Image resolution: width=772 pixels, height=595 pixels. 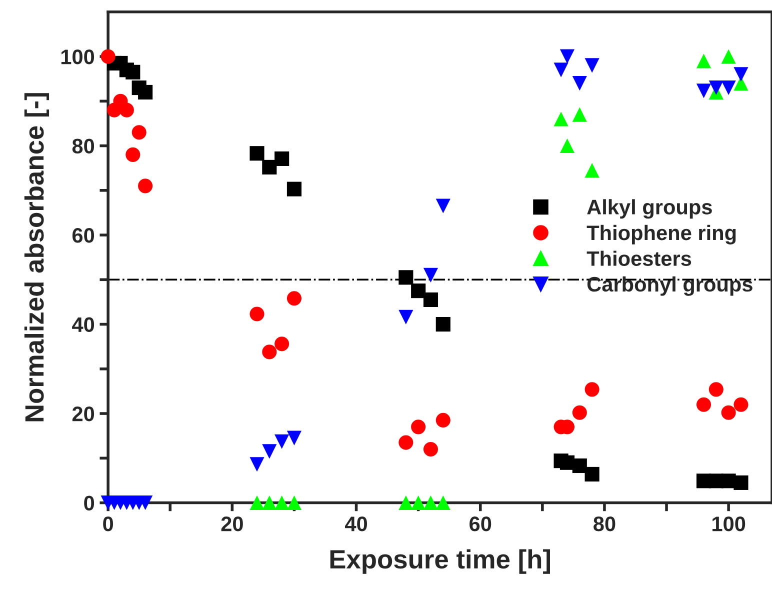 I want to click on x-tick-label: 20, so click(x=232, y=524).